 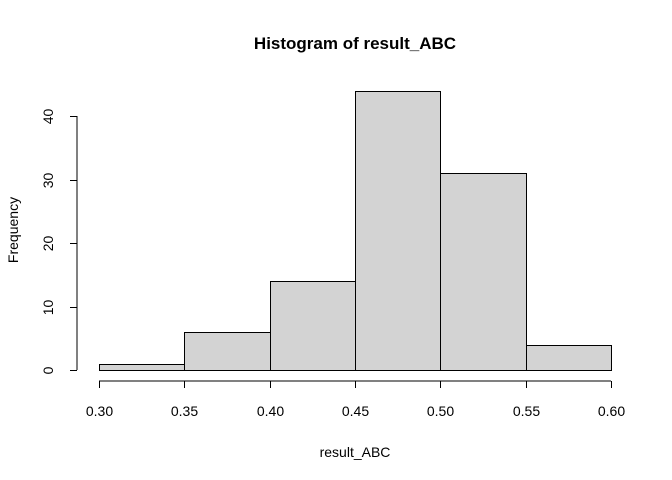 What do you see at coordinates (440, 411) in the screenshot?
I see `x-tick-label: 0.50` at bounding box center [440, 411].